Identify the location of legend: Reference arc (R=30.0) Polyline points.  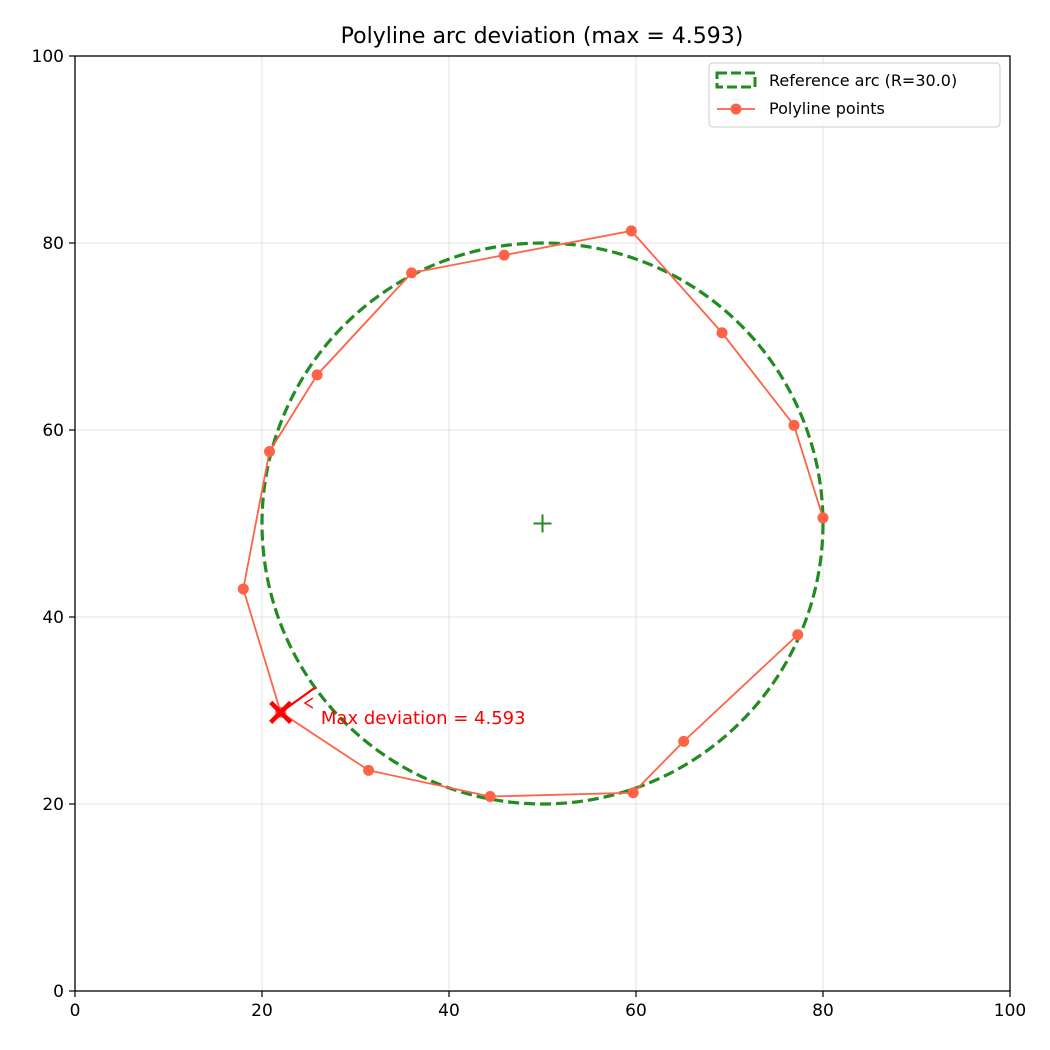
(854, 95).